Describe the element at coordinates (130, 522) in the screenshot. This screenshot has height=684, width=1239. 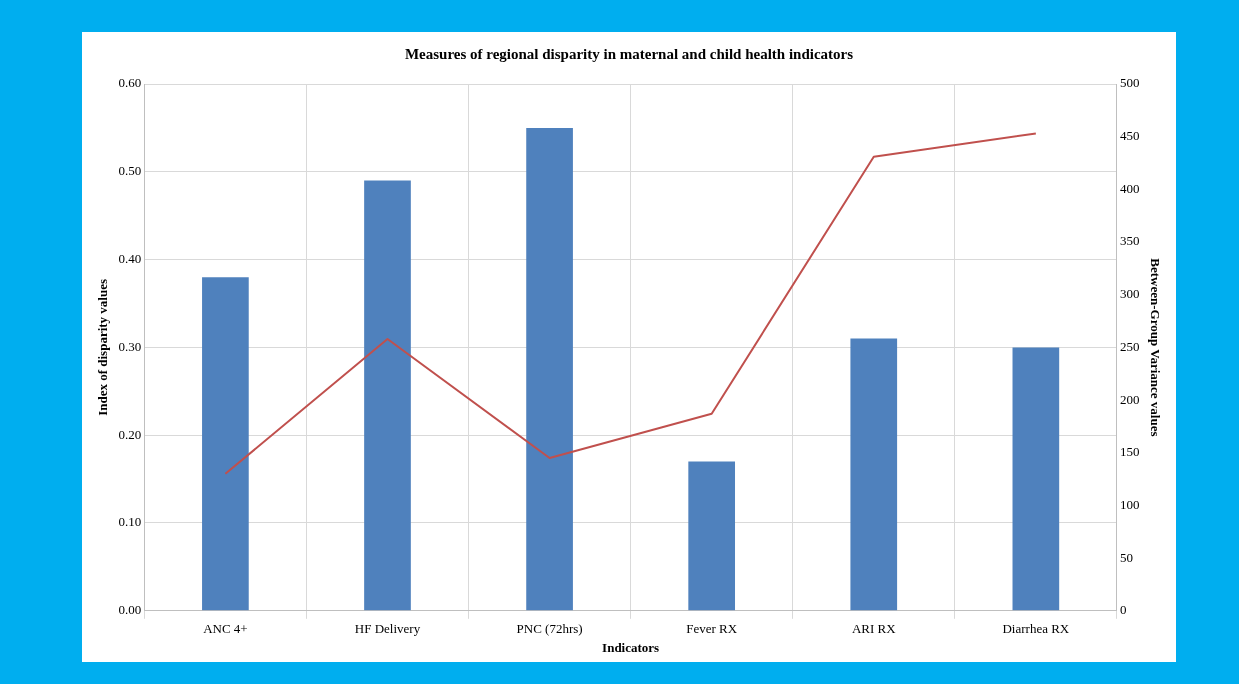
I see `y-tick-label: 0.10` at that location.